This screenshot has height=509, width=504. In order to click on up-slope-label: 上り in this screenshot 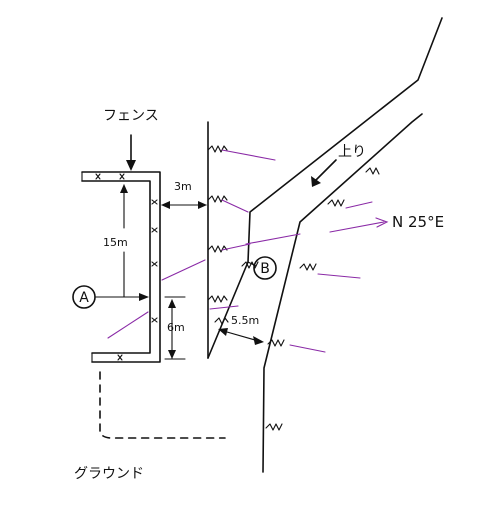, I will do `click(352, 152)`.